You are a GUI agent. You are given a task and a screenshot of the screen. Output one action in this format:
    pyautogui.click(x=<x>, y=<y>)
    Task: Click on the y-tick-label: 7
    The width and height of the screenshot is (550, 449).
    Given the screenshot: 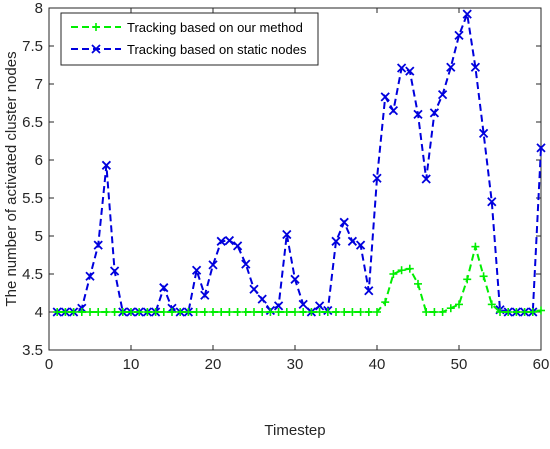 What is the action you would take?
    pyautogui.click(x=39, y=84)
    